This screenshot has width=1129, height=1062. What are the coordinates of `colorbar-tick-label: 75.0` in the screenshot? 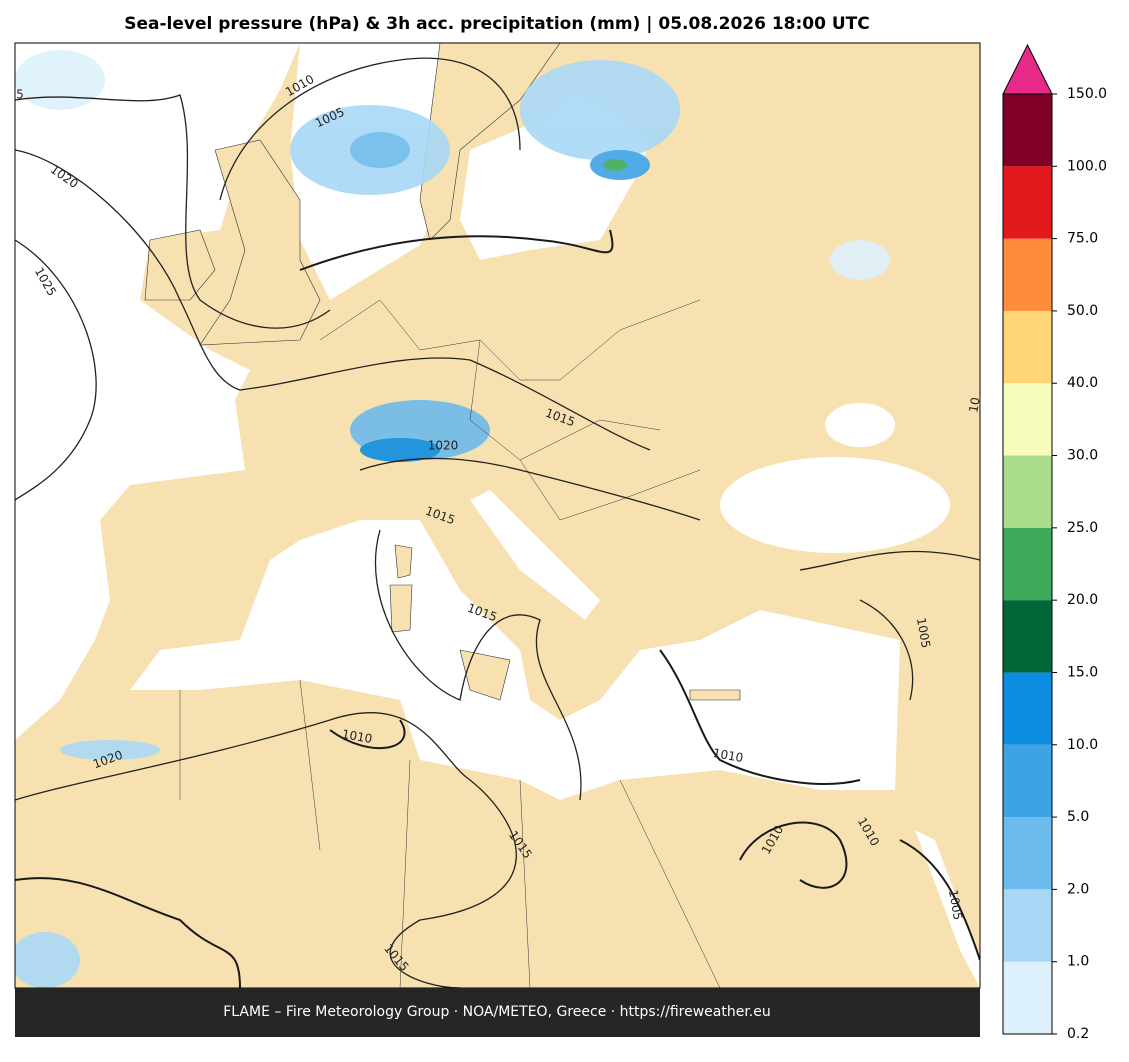 It's located at (1082, 239).